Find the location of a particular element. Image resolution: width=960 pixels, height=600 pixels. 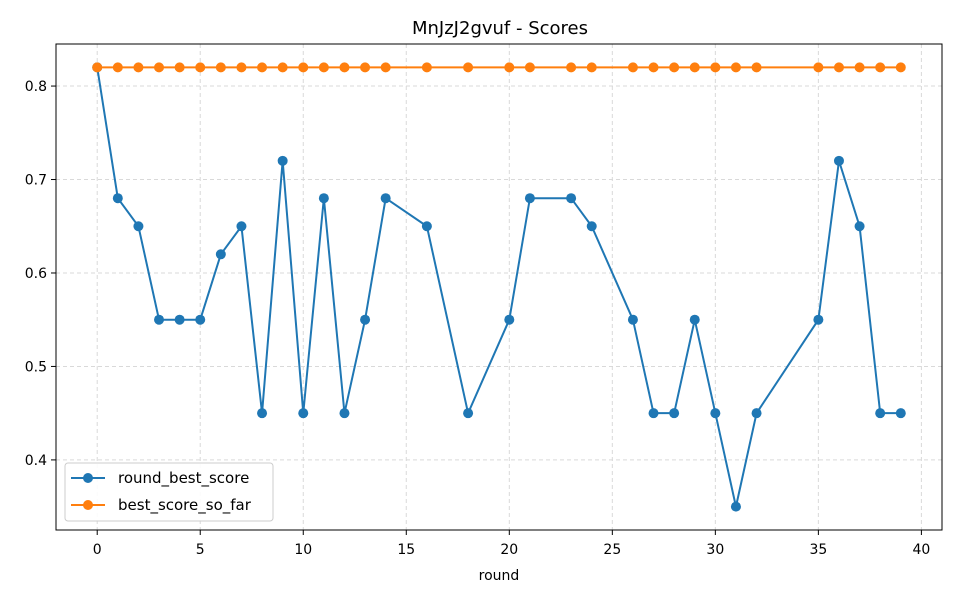

legend-box is located at coordinates (169, 492).